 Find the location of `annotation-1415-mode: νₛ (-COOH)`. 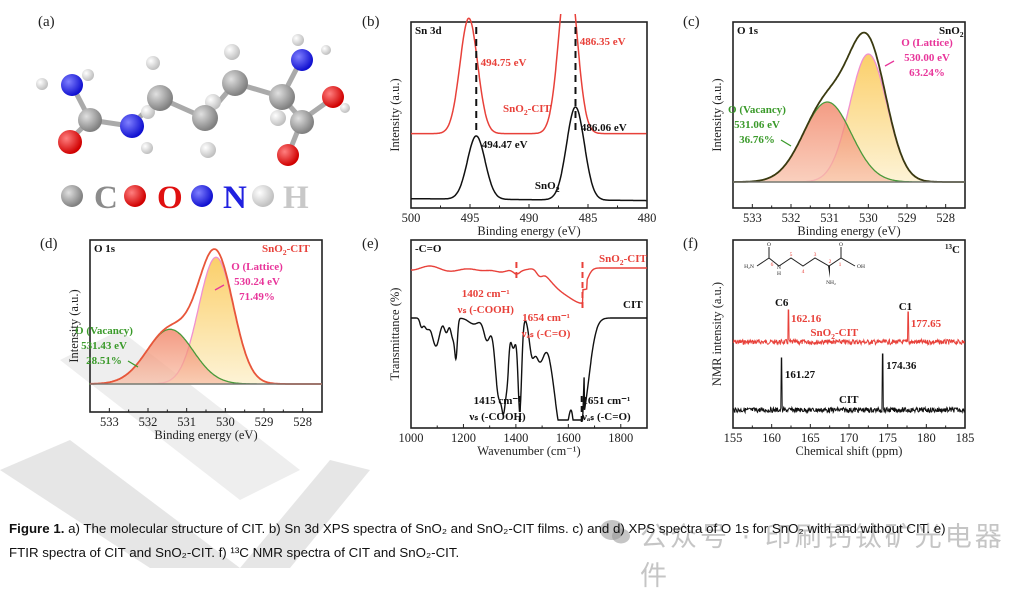

annotation-1415-mode: νₛ (-COOH) is located at coordinates (497, 417).